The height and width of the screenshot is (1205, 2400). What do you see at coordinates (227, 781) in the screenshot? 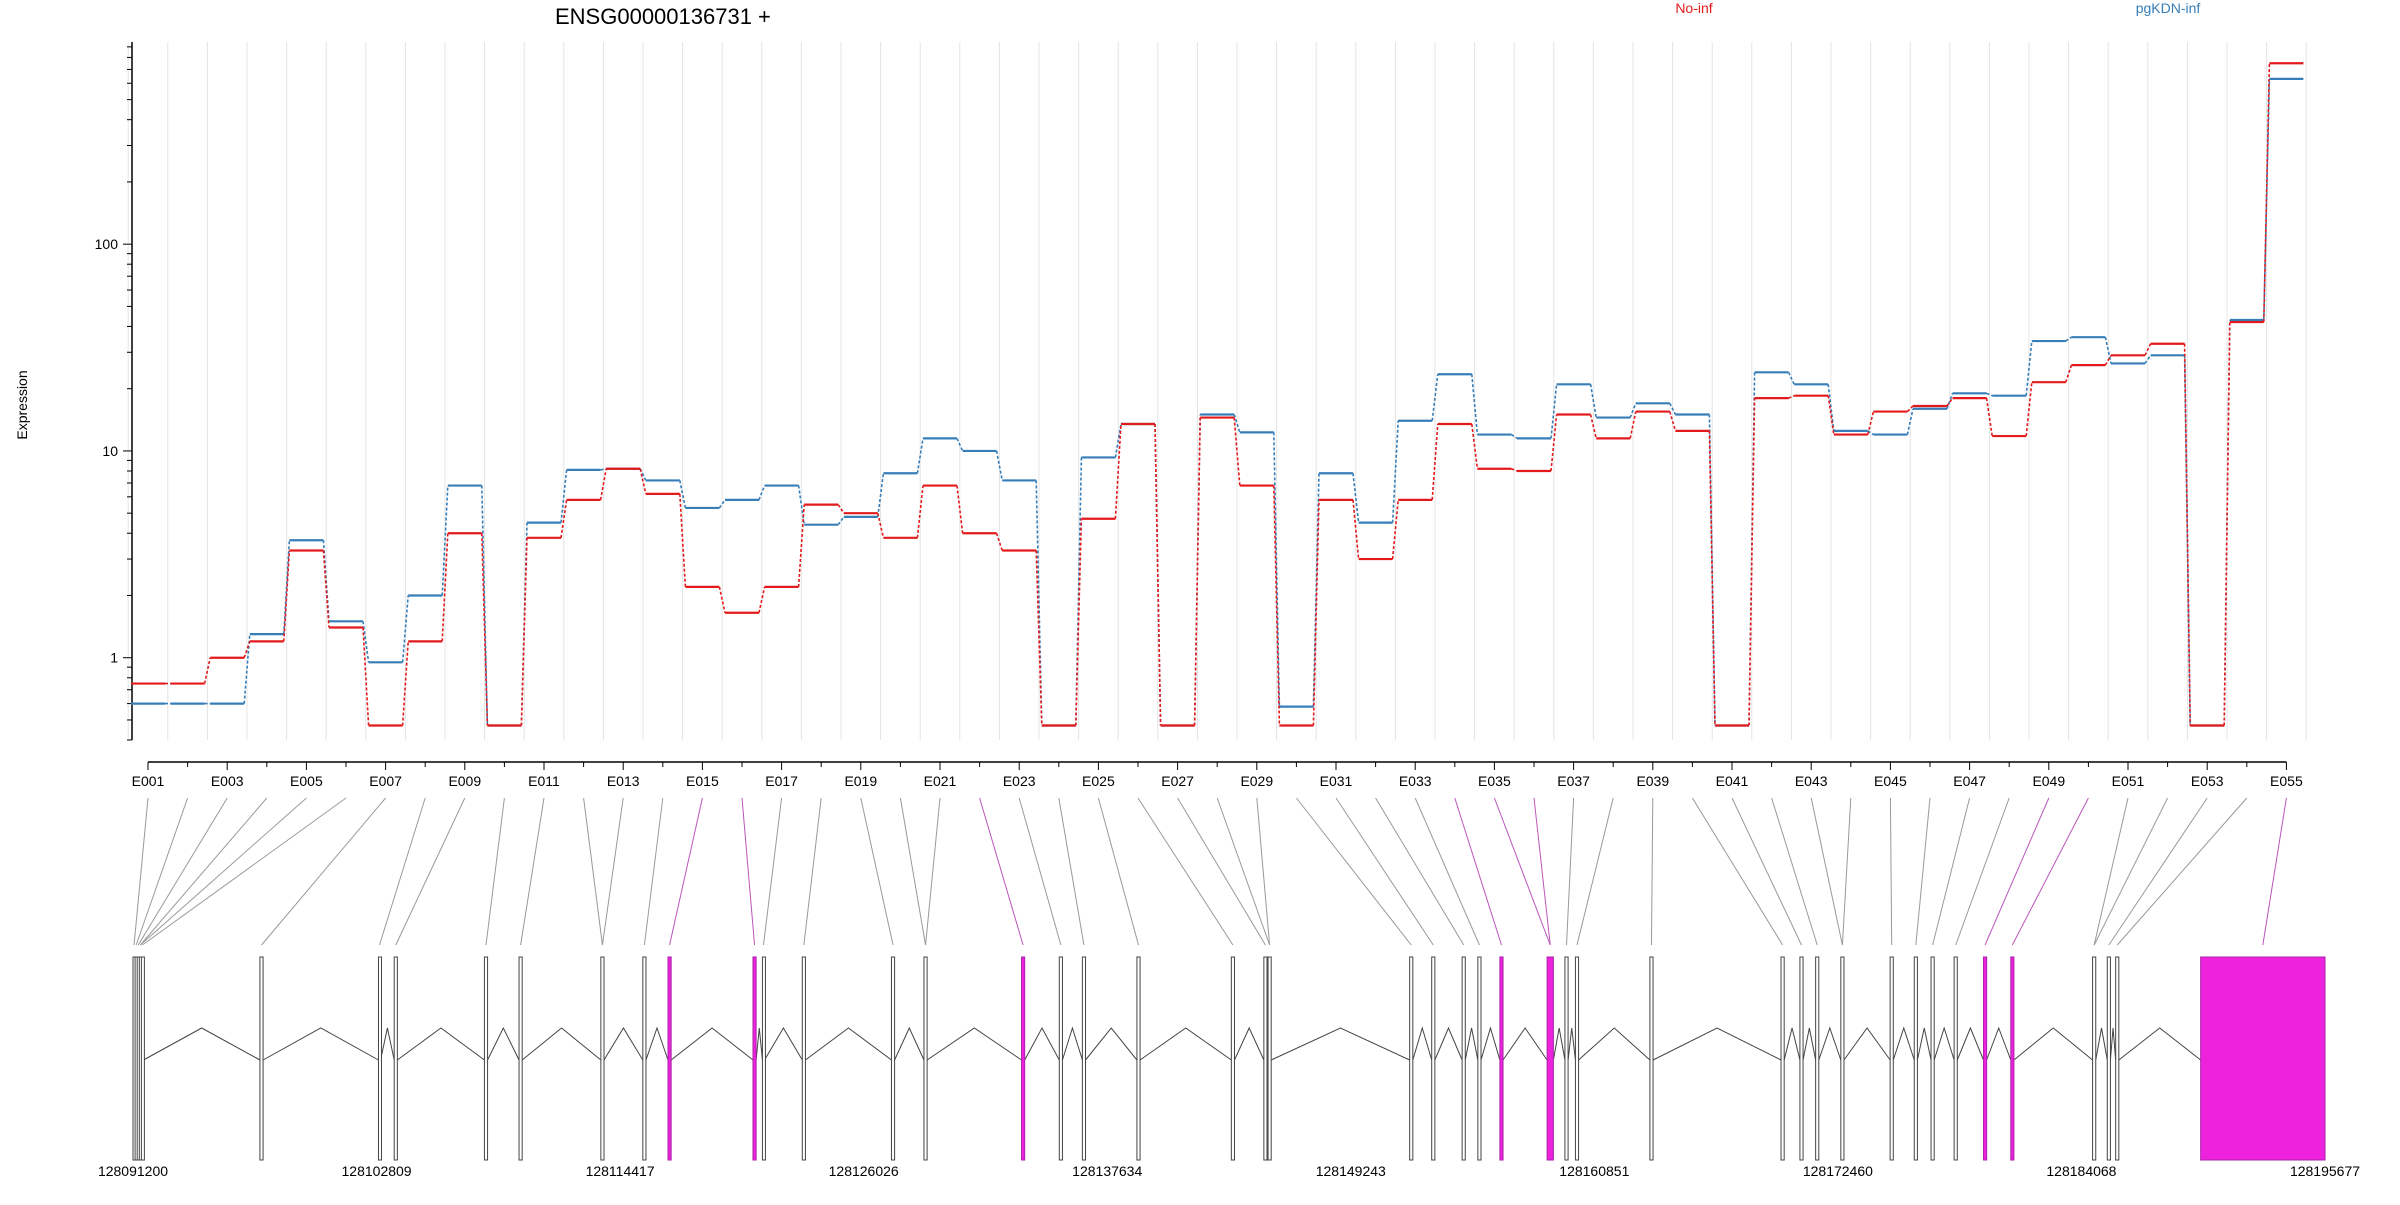
I see `x-tick-label: E003` at bounding box center [227, 781].